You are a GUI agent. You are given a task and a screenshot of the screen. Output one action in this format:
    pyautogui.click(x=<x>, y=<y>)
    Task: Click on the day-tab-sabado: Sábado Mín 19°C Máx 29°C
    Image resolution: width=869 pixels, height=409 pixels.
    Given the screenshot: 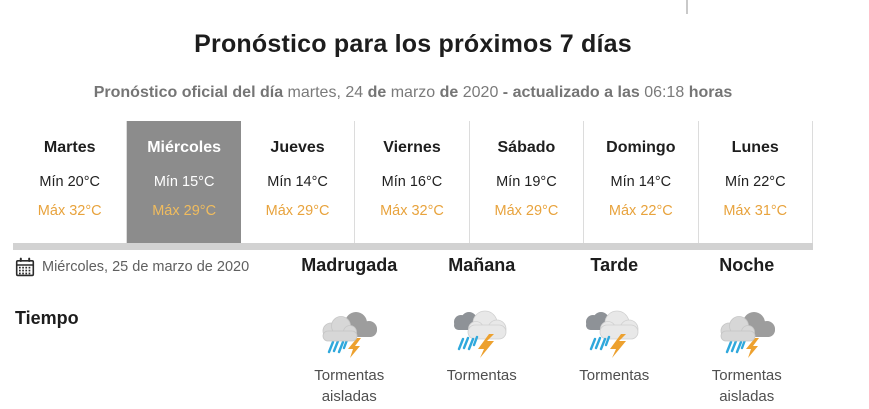 What is the action you would take?
    pyautogui.click(x=527, y=182)
    